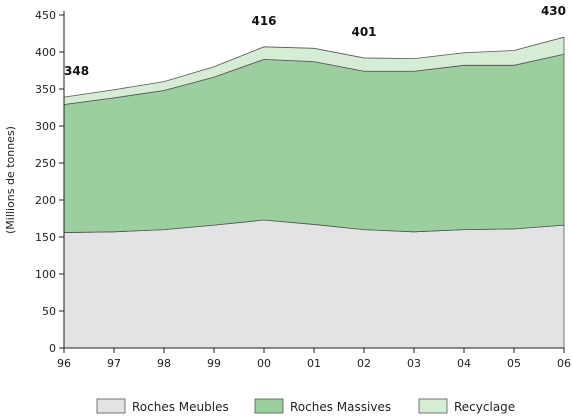 The height and width of the screenshot is (416, 572). I want to click on x-tick-label-4: 00, so click(264, 363).